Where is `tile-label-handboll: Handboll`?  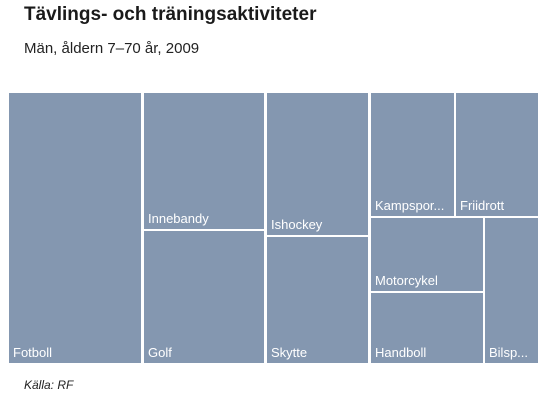 tile-label-handboll: Handboll is located at coordinates (400, 352).